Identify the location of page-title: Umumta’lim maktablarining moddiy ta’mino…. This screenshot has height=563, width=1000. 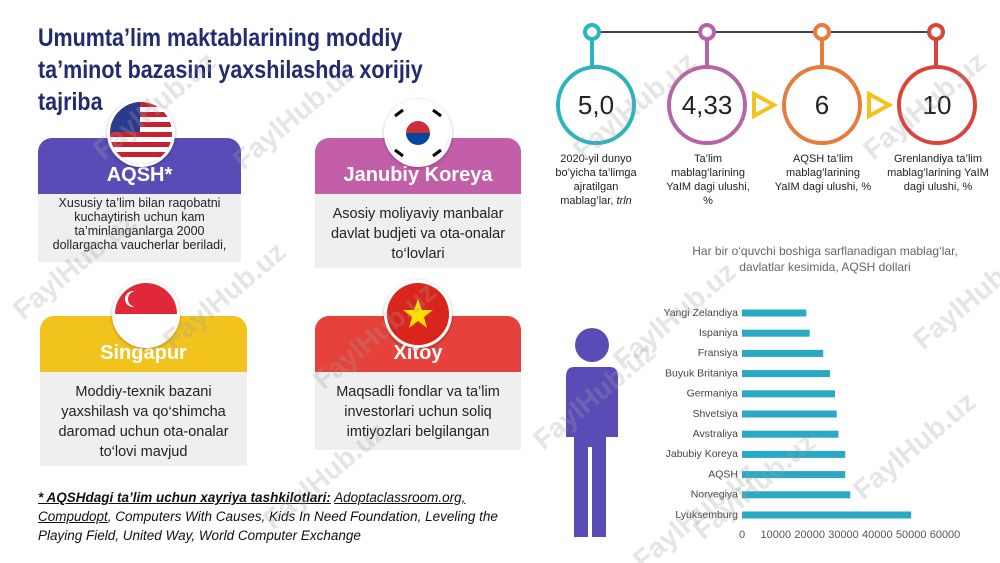
(230, 70).